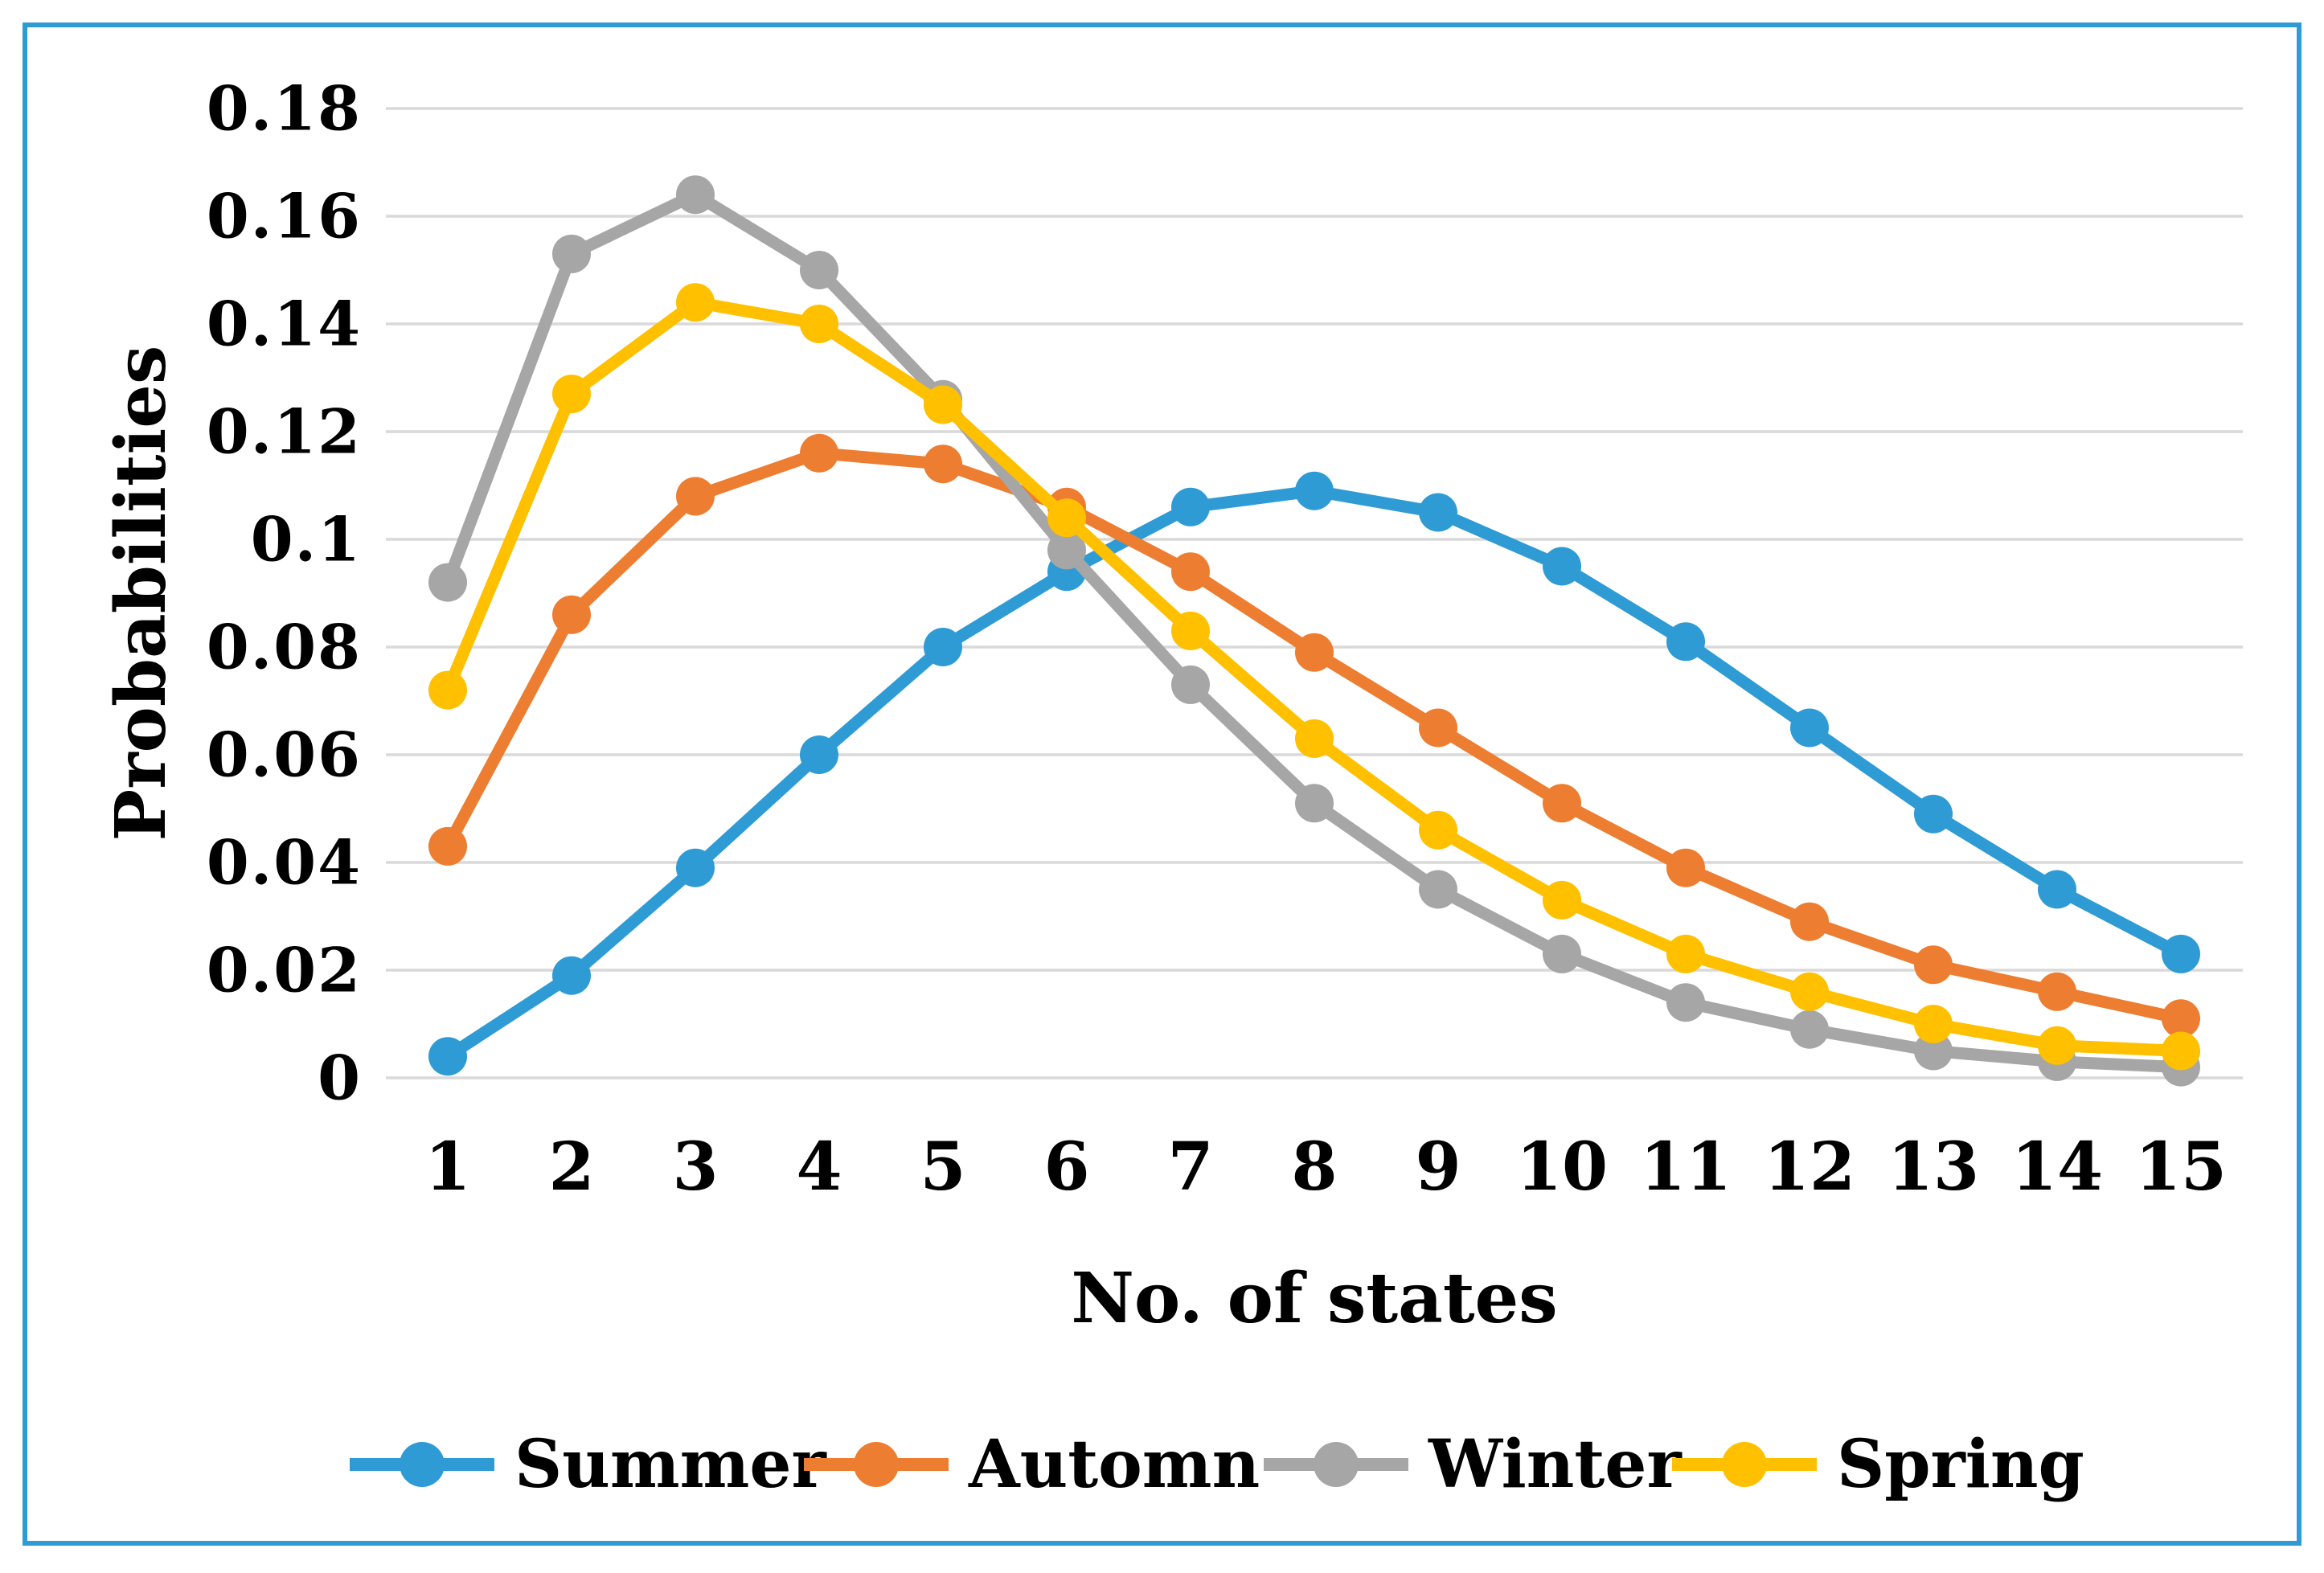  Describe the element at coordinates (1809, 1167) in the screenshot. I see `x-tick-label: 12` at that location.